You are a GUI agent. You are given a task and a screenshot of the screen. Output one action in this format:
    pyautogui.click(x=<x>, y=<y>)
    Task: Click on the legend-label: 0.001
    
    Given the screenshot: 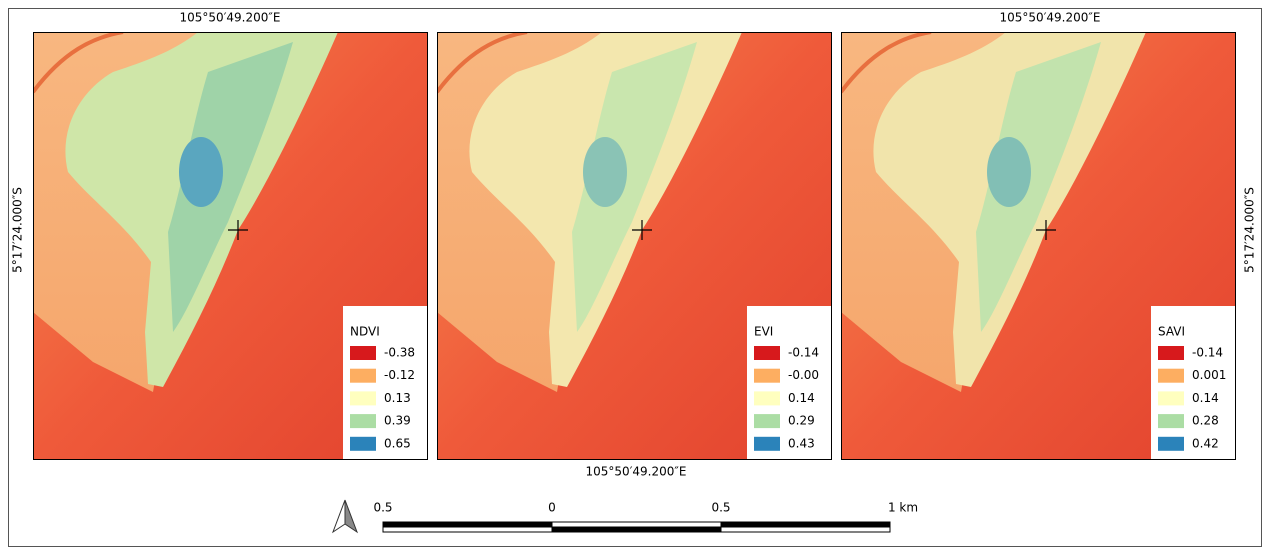 What is the action you would take?
    pyautogui.click(x=1209, y=375)
    